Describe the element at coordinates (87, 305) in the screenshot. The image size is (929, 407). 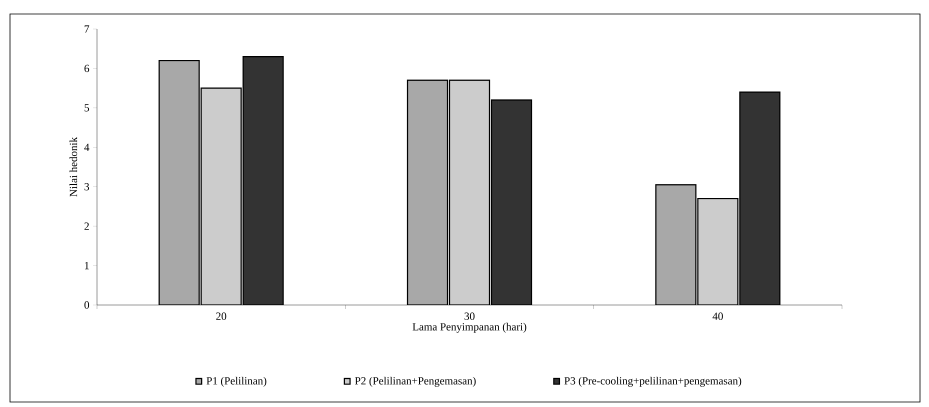
I see `y-tick-label: 0` at that location.